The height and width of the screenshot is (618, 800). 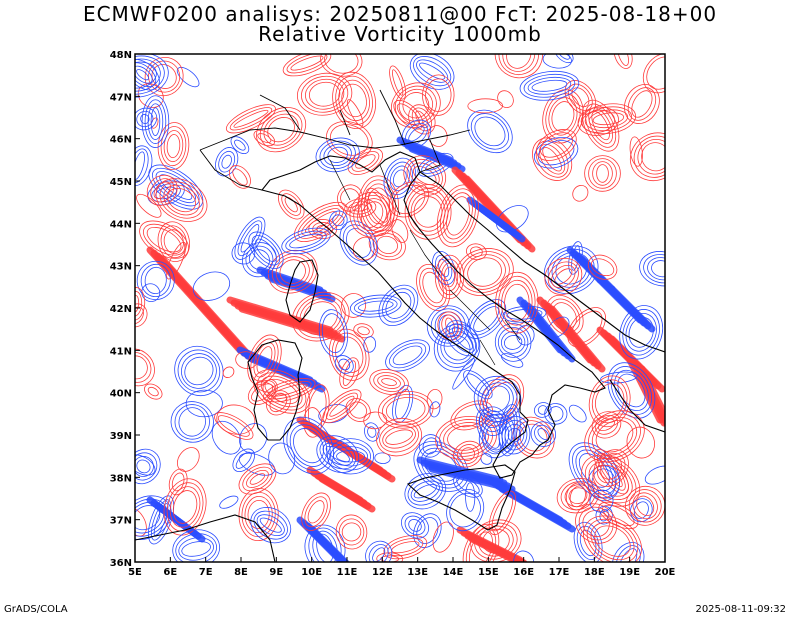 What do you see at coordinates (594, 572) in the screenshot?
I see `lon-tick-label: 18E` at bounding box center [594, 572].